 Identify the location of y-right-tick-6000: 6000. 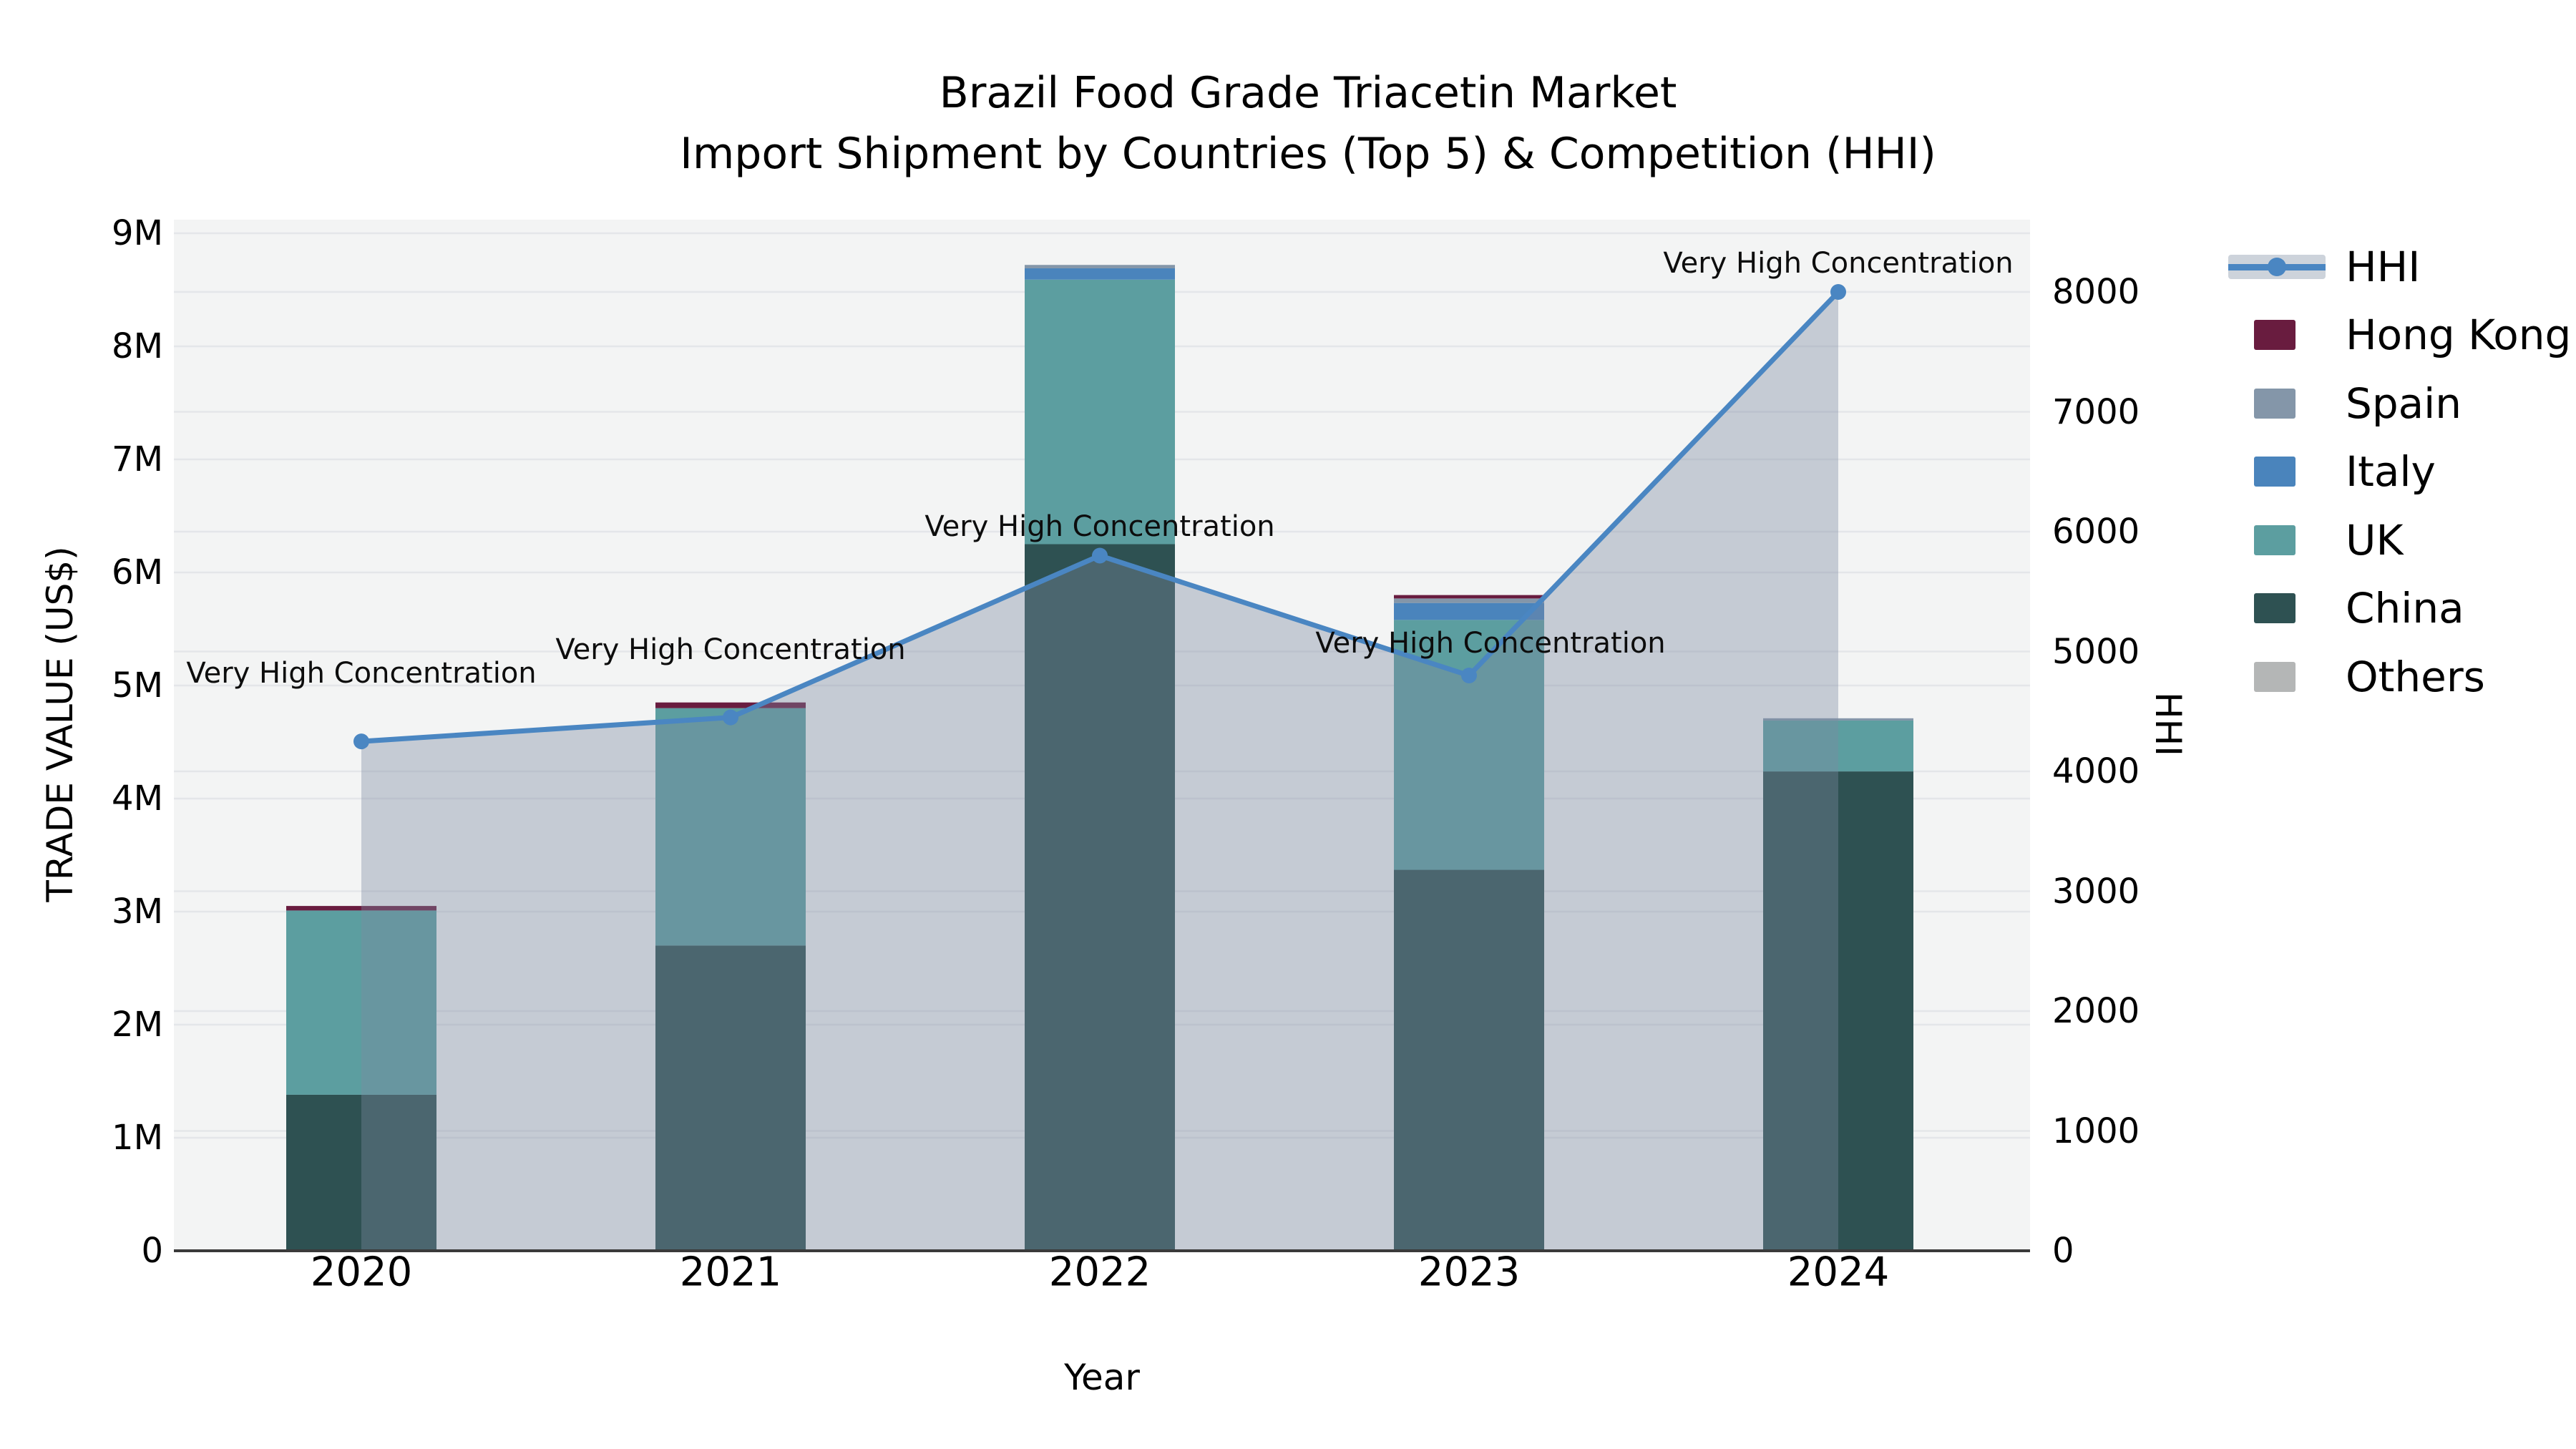
(2096, 532).